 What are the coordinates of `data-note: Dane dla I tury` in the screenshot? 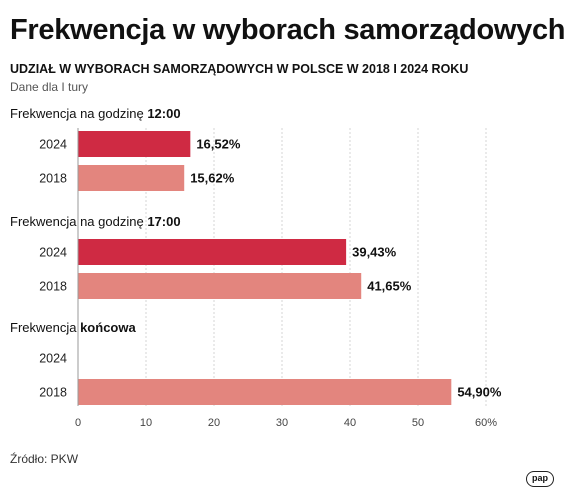 It's located at (49, 87).